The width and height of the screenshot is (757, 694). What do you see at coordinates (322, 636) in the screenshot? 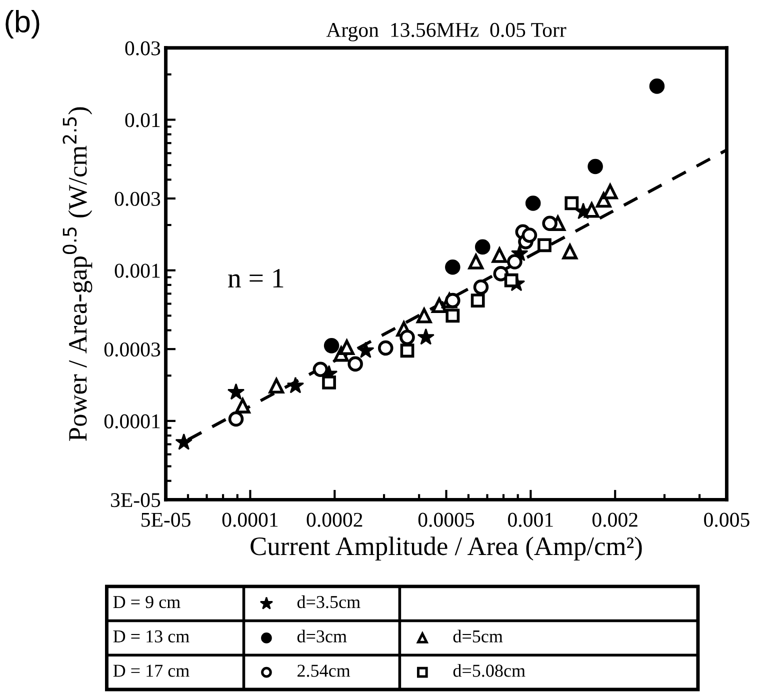
I see `legend-label: d=3cm` at bounding box center [322, 636].